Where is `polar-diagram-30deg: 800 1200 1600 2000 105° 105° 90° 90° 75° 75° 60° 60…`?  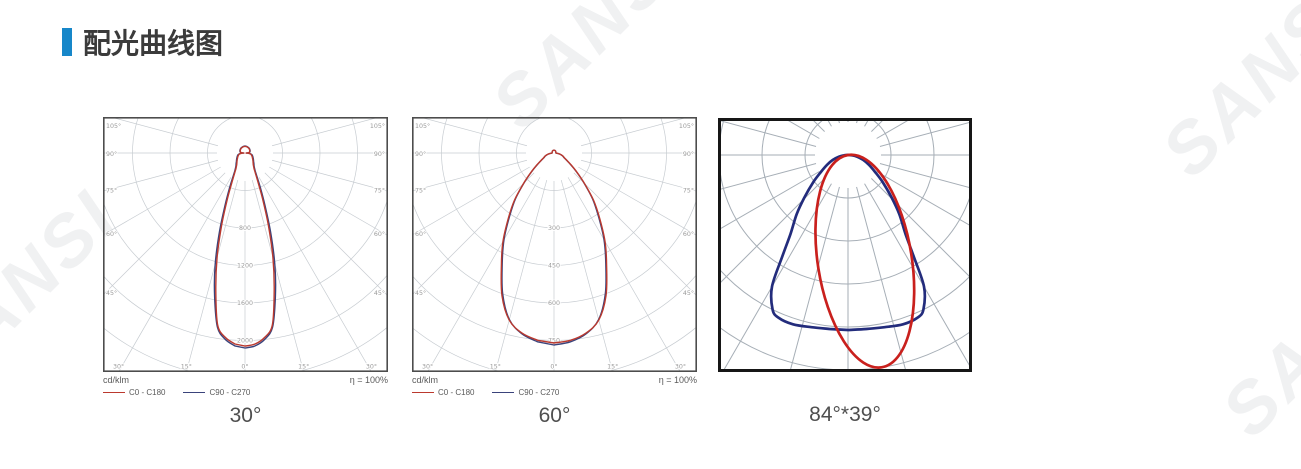
polar-diagram-30deg: 800 1200 1600 2000 105° 105° 90° 90° 75° 75° 60° 60… is located at coordinates (245, 244).